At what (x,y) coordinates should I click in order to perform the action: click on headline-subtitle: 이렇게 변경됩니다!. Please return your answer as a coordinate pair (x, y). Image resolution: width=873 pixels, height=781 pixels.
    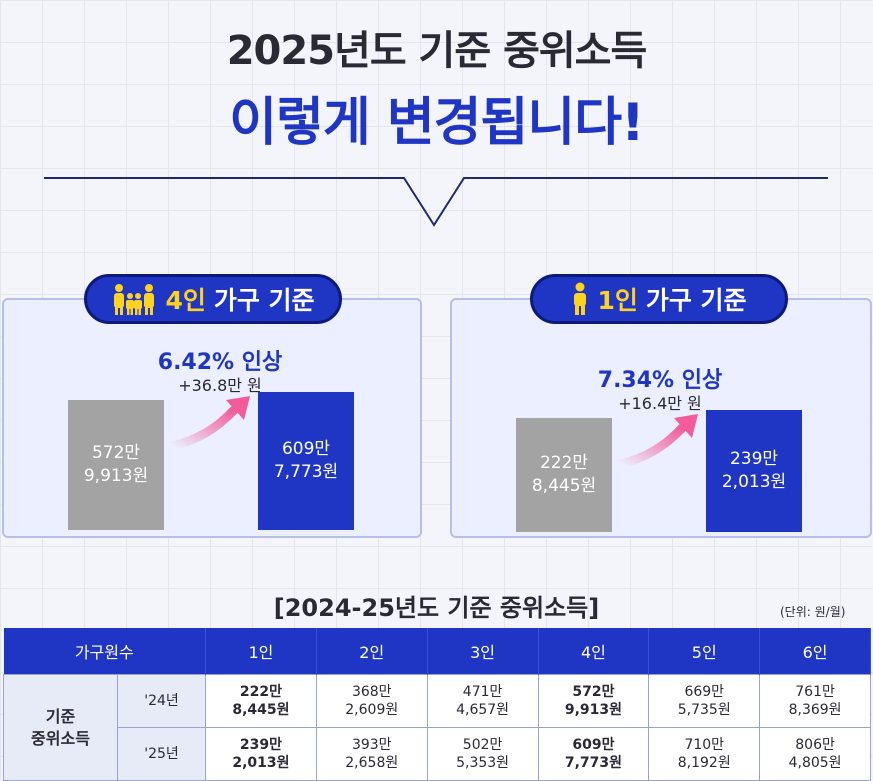
    Looking at the image, I should click on (437, 123).